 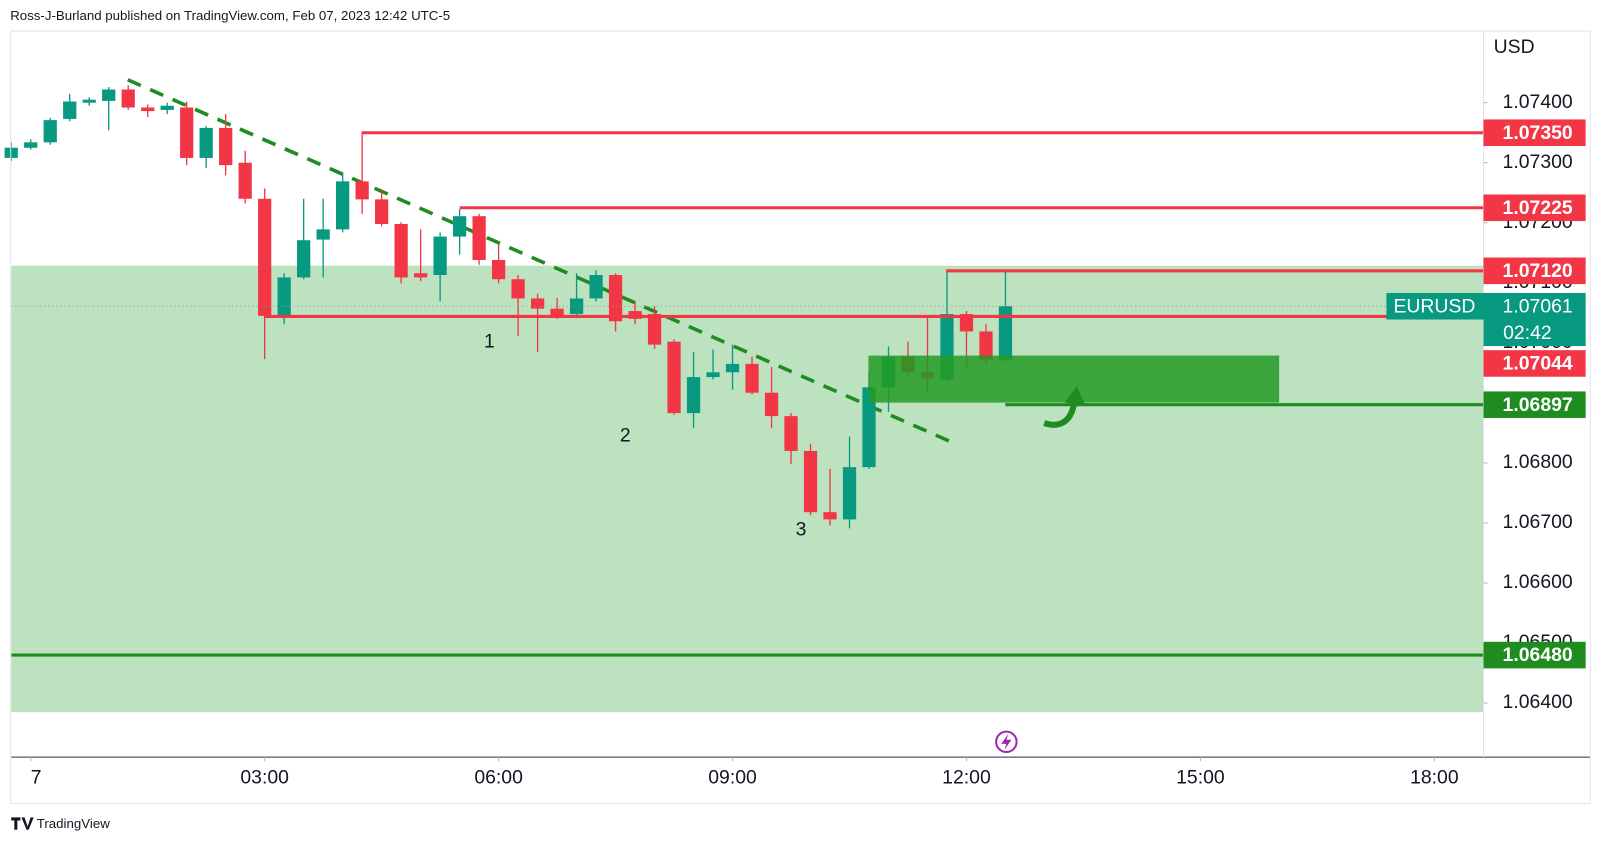 What do you see at coordinates (1538, 702) in the screenshot?
I see `y-tick-label: 1.06400` at bounding box center [1538, 702].